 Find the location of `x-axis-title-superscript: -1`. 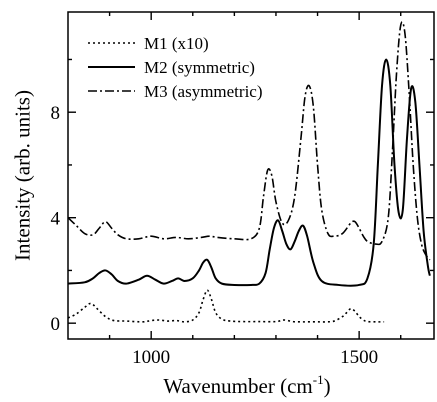

x-axis-title-superscript: -1 is located at coordinates (318, 379).